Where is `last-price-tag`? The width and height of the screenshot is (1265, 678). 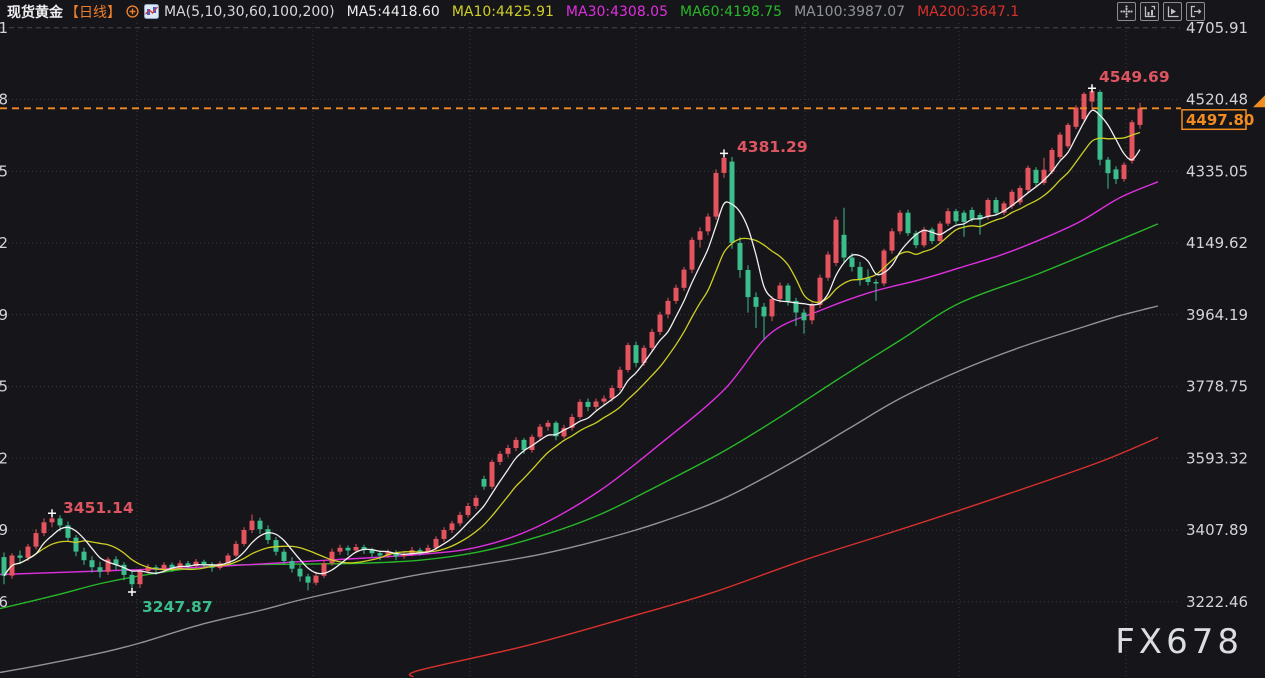 last-price-tag is located at coordinates (1214, 120).